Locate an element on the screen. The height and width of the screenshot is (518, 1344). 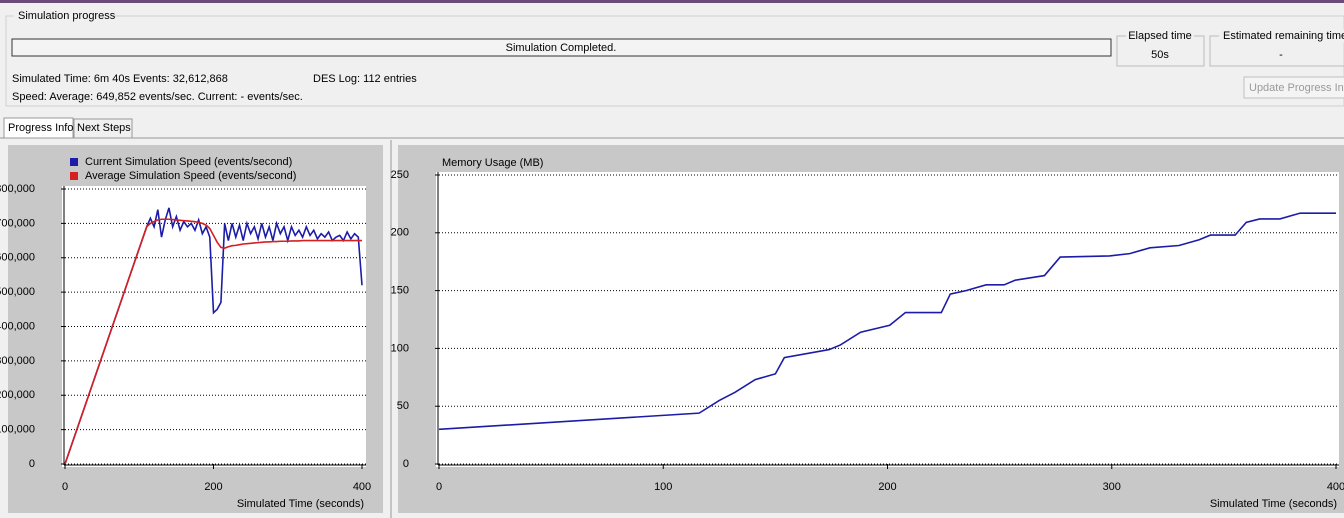
stats-log: DES Log: 112 entries is located at coordinates (365, 79).